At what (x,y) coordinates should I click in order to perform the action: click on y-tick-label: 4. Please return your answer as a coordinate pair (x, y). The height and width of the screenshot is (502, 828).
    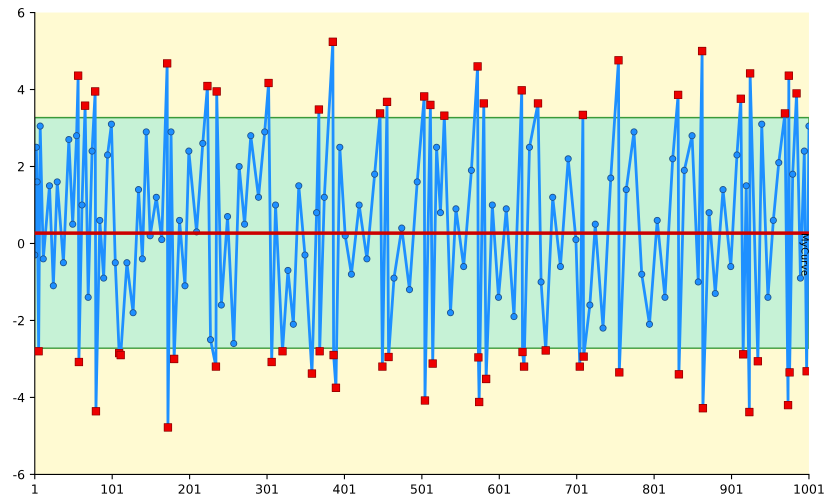
    Looking at the image, I should click on (21, 89).